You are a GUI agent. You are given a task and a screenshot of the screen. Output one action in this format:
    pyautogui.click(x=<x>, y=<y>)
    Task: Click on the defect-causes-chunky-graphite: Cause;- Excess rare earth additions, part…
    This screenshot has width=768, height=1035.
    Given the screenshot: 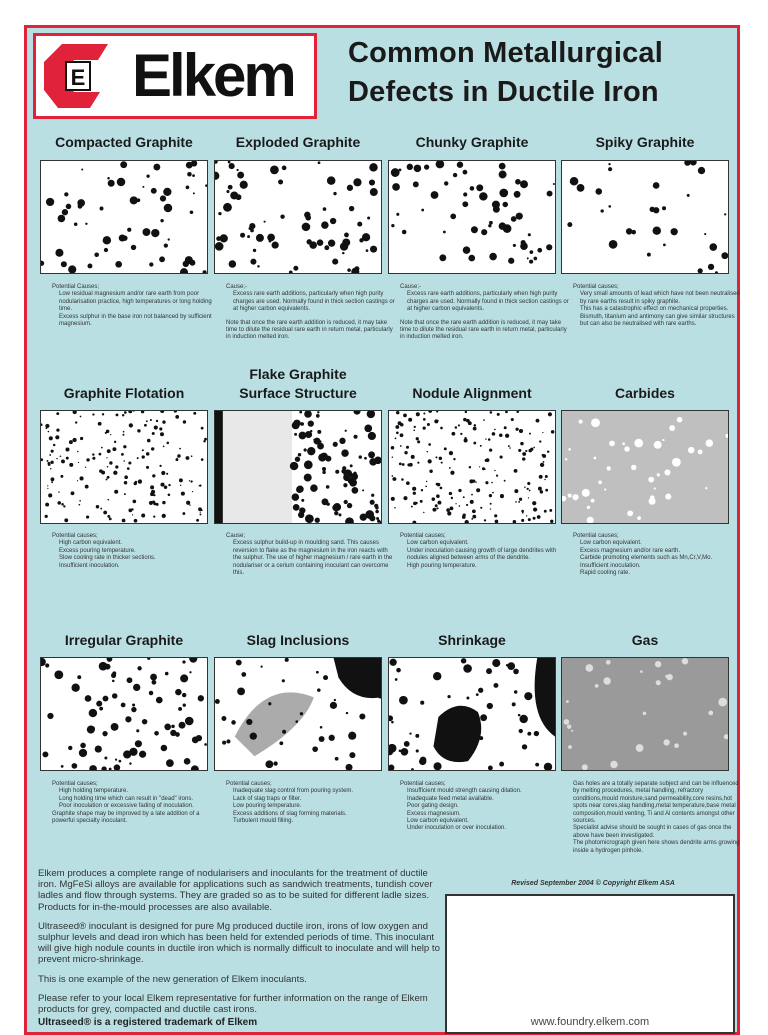 What is the action you would take?
    pyautogui.click(x=485, y=313)
    